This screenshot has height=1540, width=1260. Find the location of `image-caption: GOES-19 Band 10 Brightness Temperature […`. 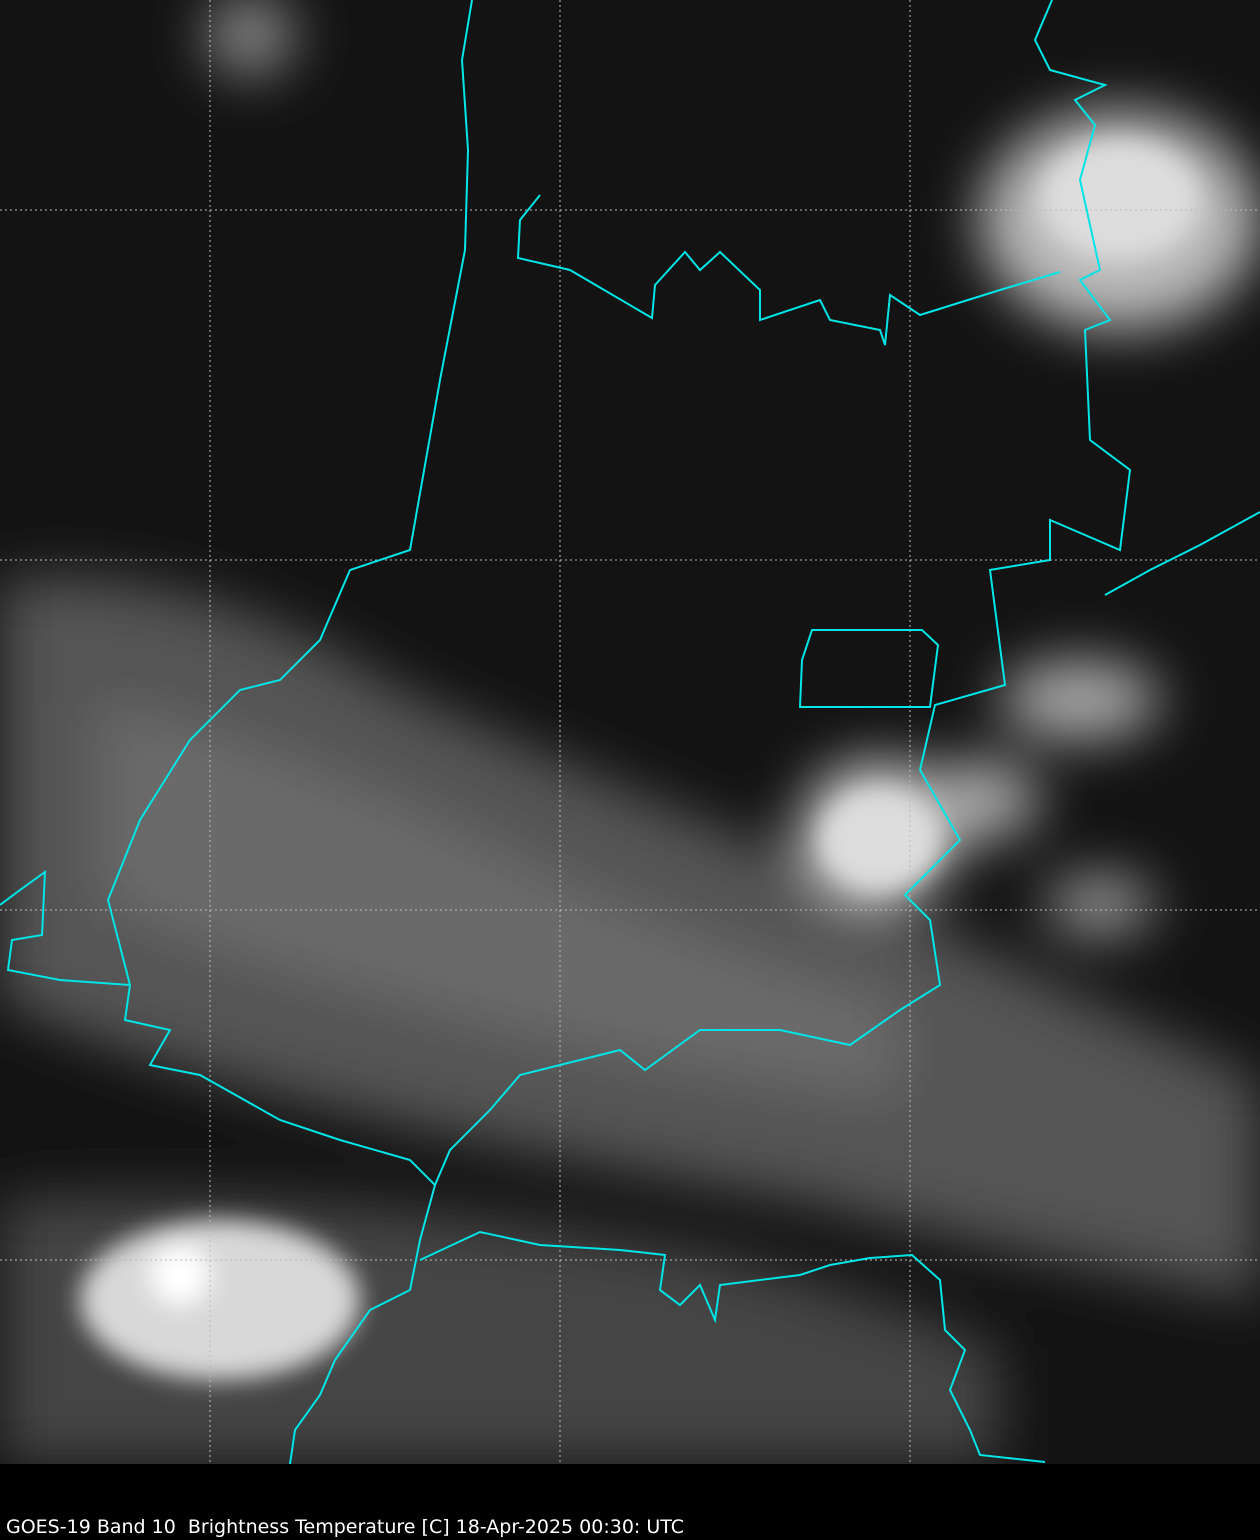

image-caption: GOES-19 Band 10 Brightness Temperature [… is located at coordinates (345, 1527).